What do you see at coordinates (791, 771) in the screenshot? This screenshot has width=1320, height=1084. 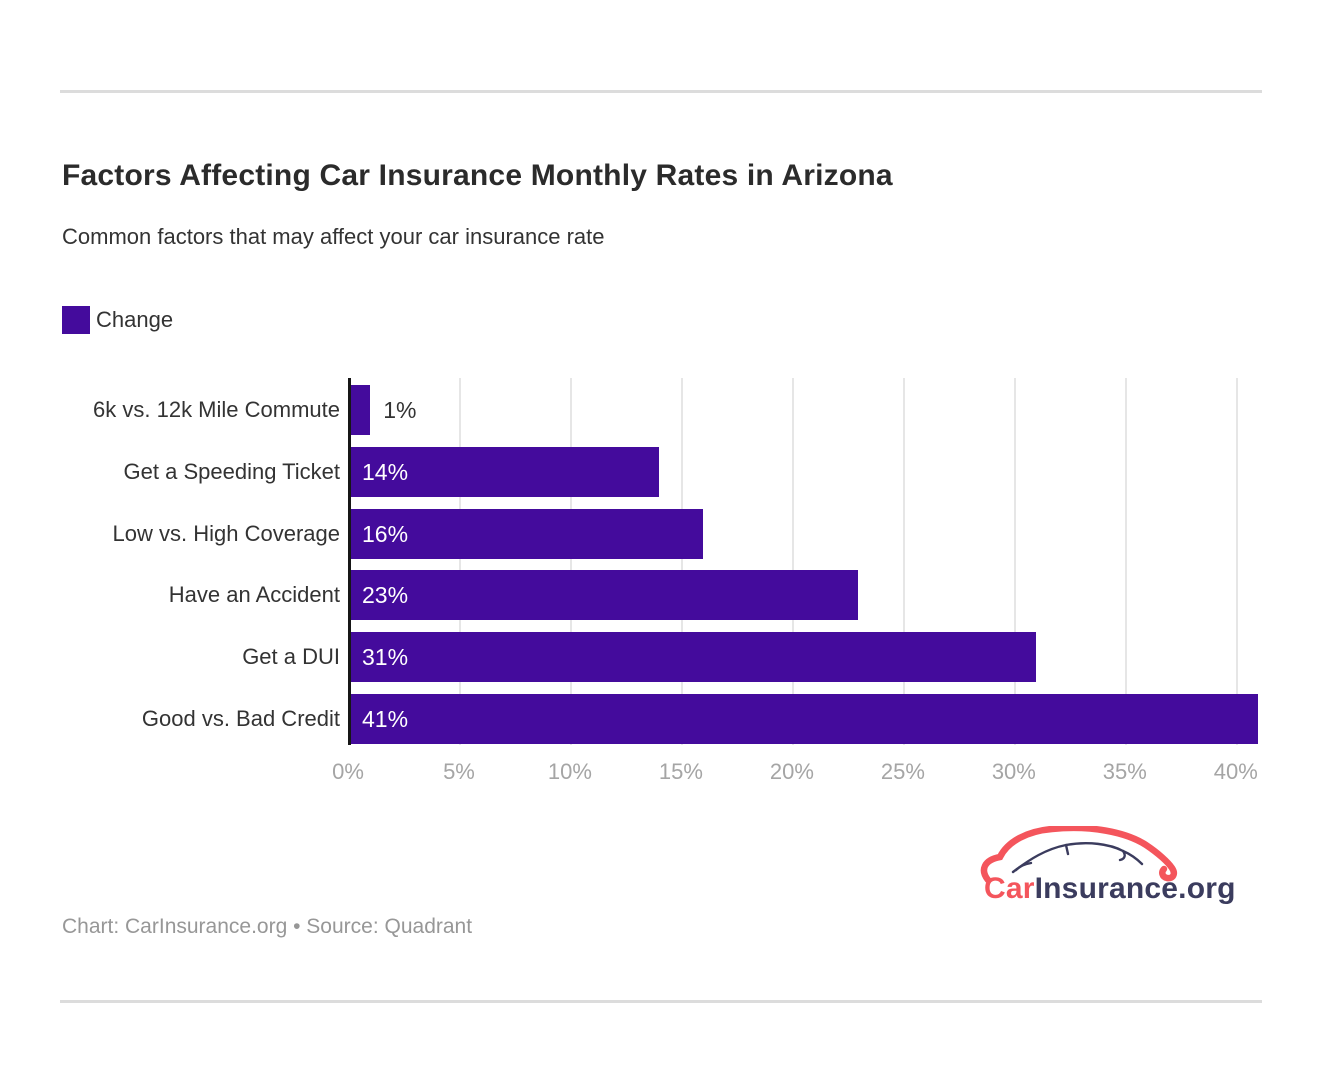 I see `x-tick-label: 20%` at bounding box center [791, 771].